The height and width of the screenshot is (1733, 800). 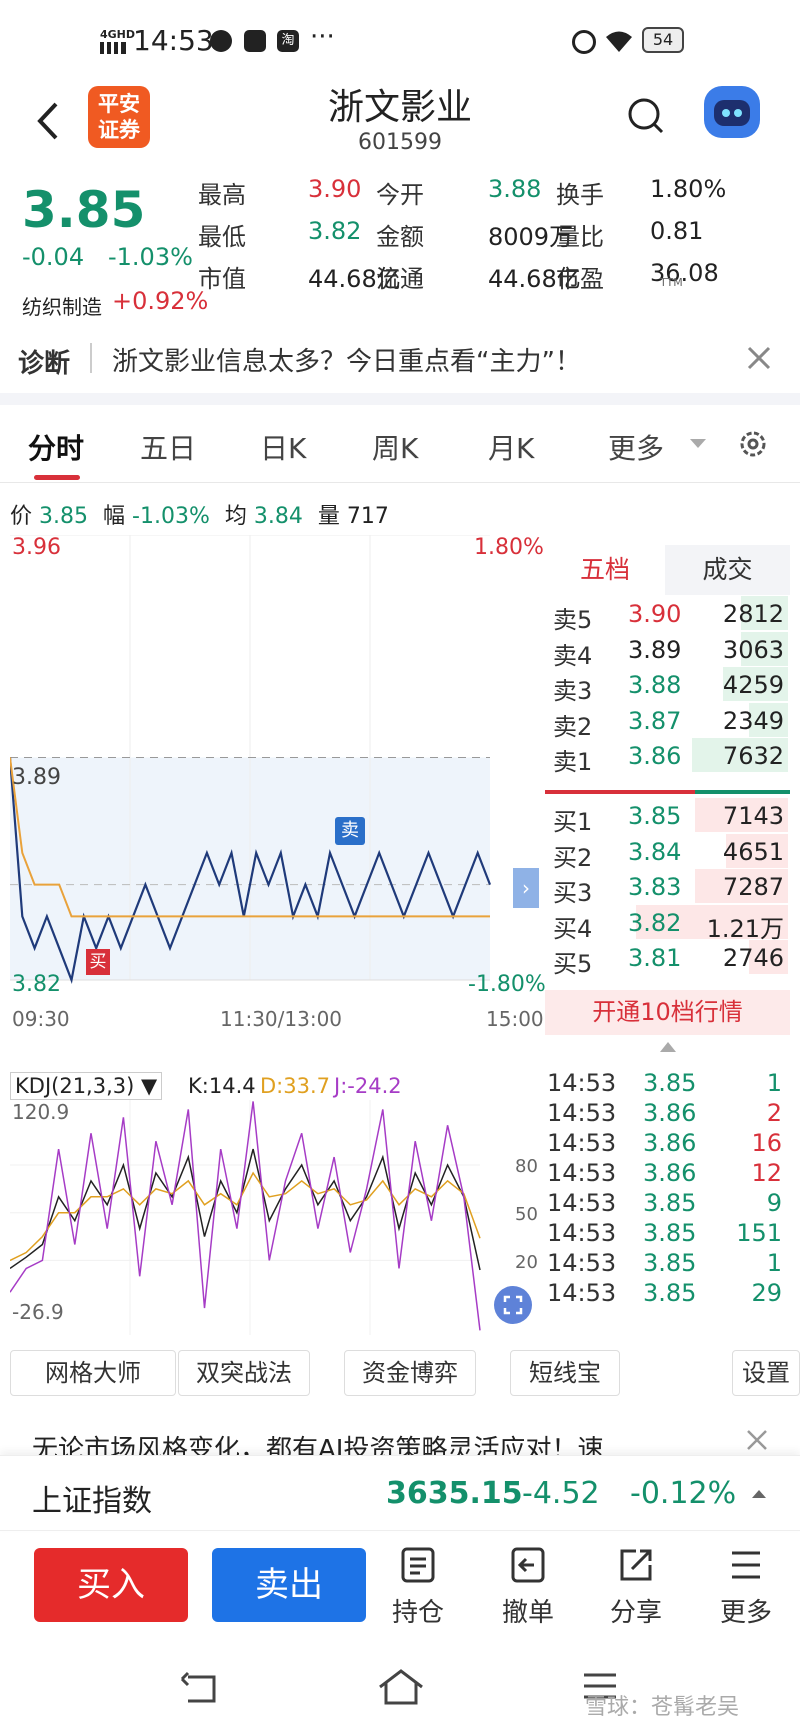 I want to click on ask-level: 卖4 3.89 3063, so click(x=667, y=650).